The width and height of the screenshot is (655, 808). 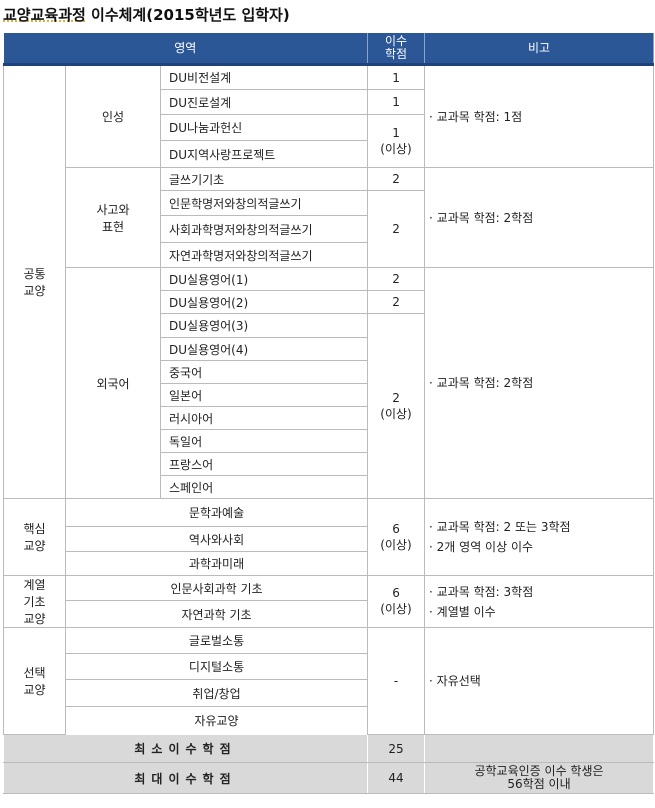 I want to click on course-name: DU실용영어(3), so click(x=264, y=325).